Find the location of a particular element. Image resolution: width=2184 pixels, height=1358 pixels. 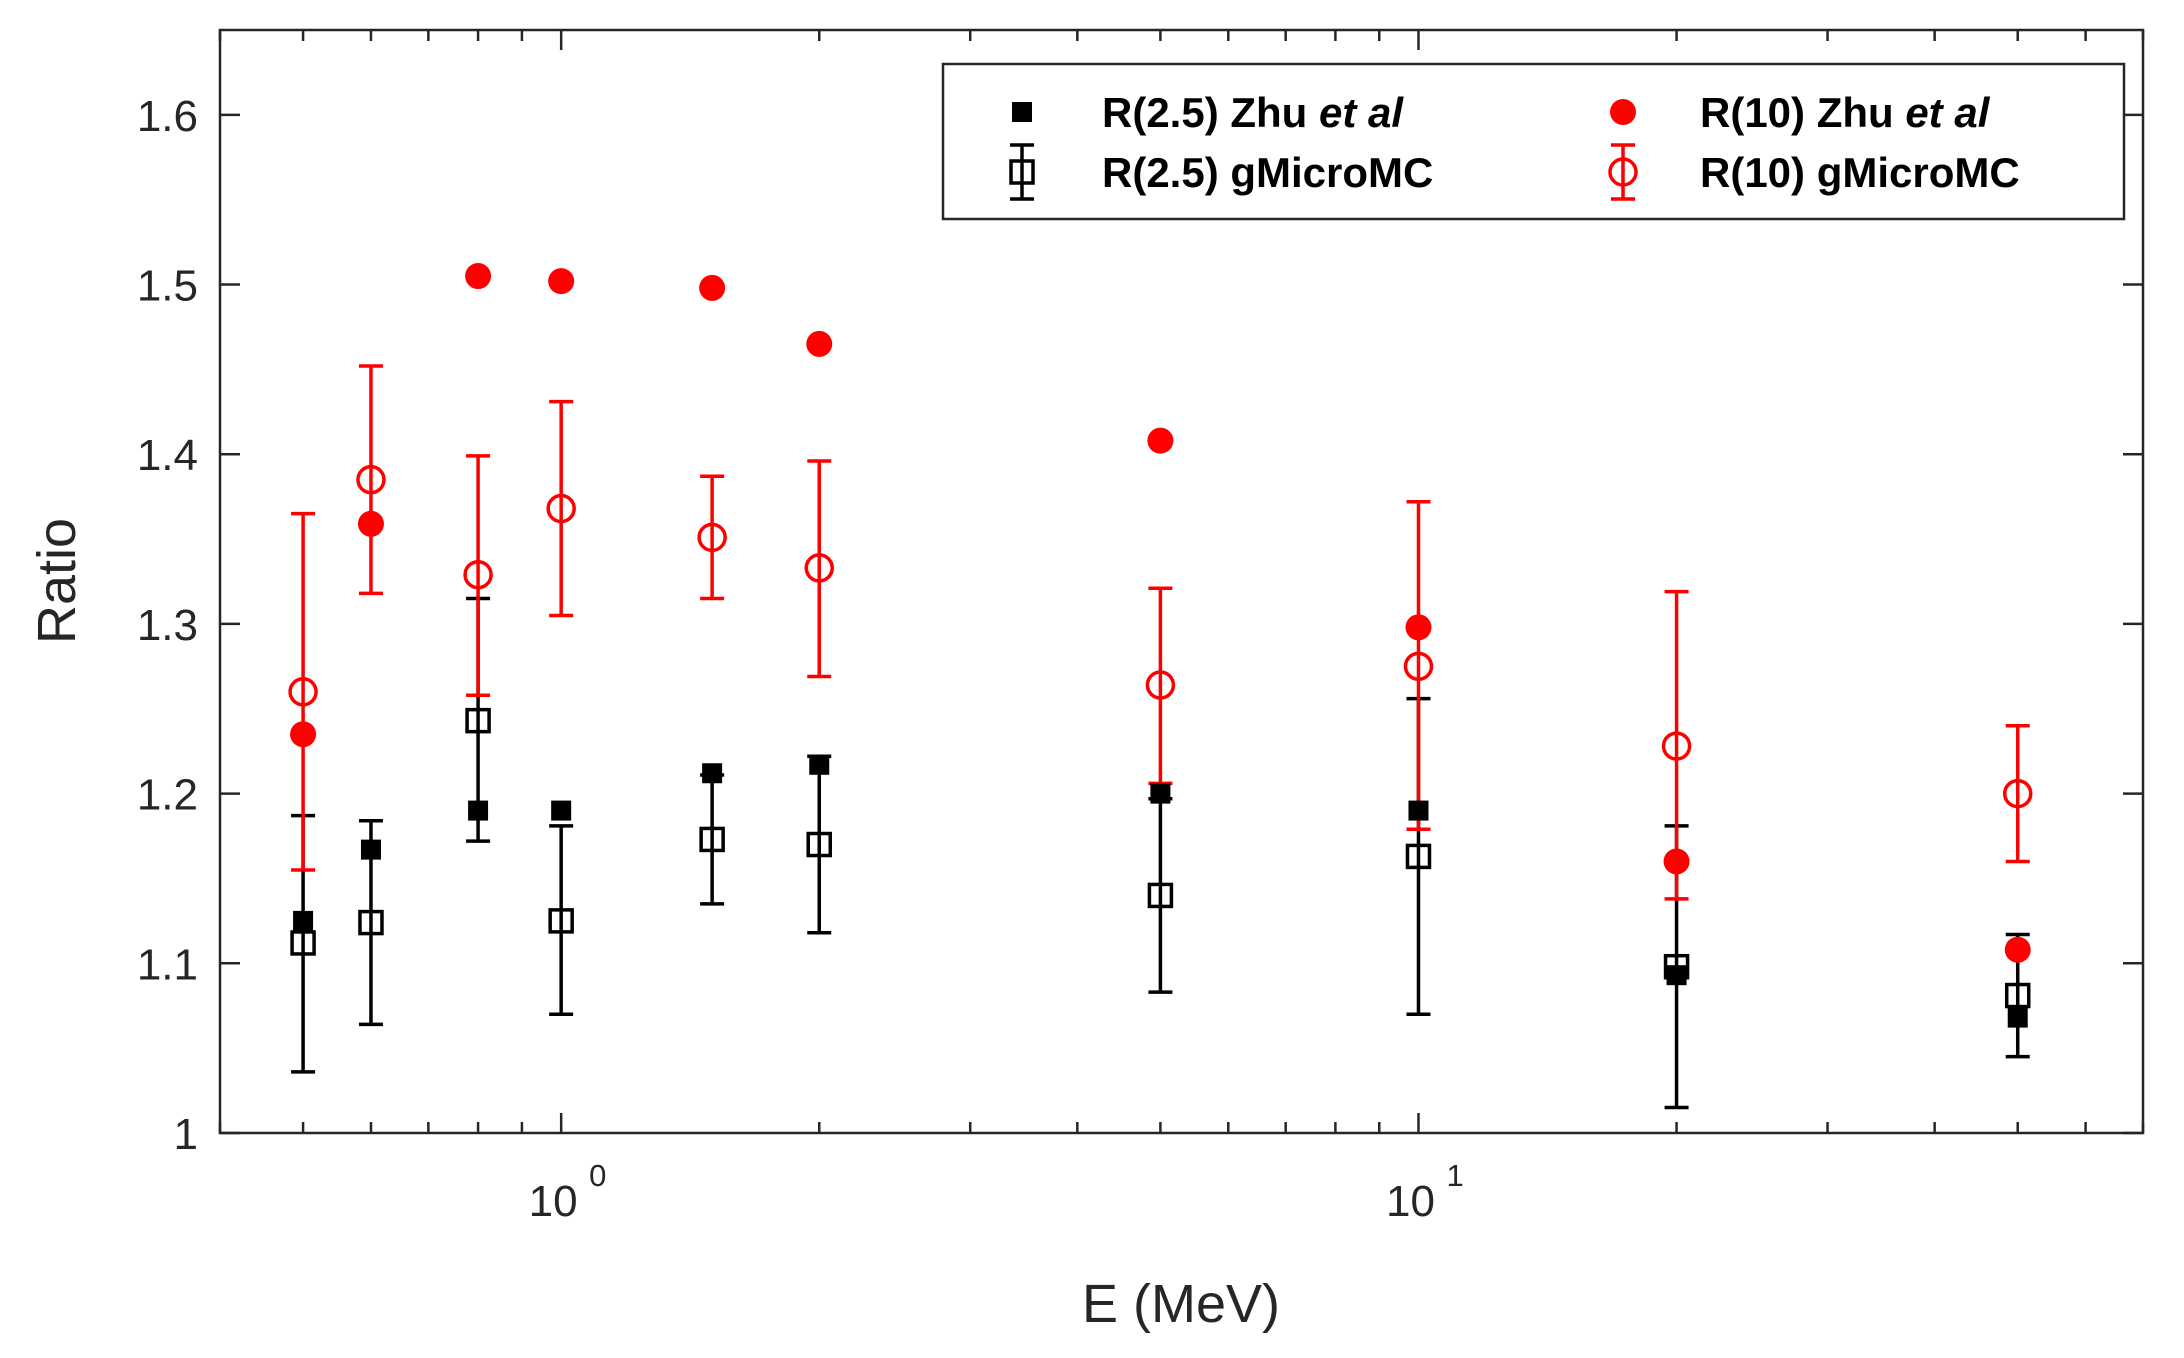

legend-label: R(10) gMicroMC is located at coordinates (1860, 172).